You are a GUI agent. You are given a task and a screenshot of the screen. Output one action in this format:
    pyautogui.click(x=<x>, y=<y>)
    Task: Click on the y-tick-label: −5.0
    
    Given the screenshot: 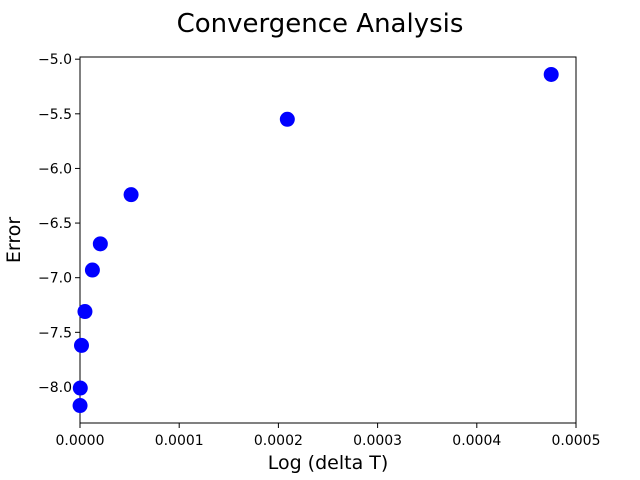 What is the action you would take?
    pyautogui.click(x=55, y=60)
    